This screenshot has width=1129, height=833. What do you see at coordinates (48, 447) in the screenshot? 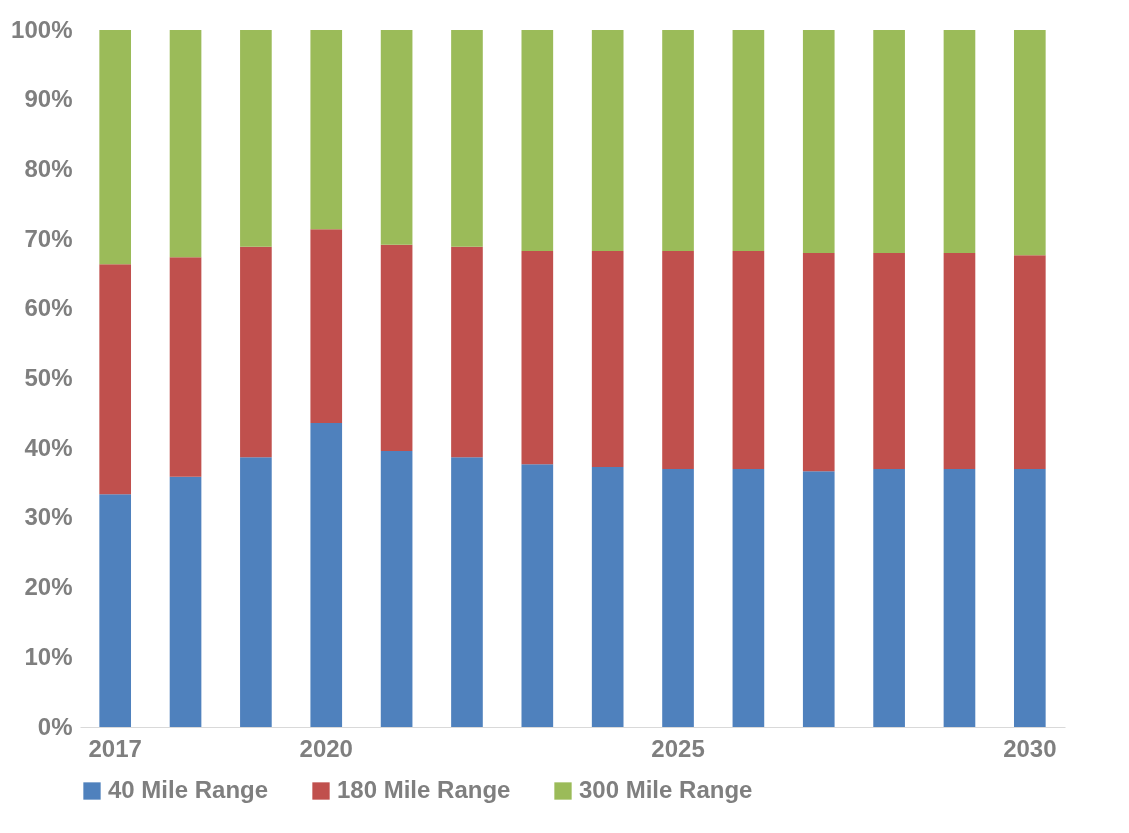
I see `y-tick-label: 40%` at bounding box center [48, 447].